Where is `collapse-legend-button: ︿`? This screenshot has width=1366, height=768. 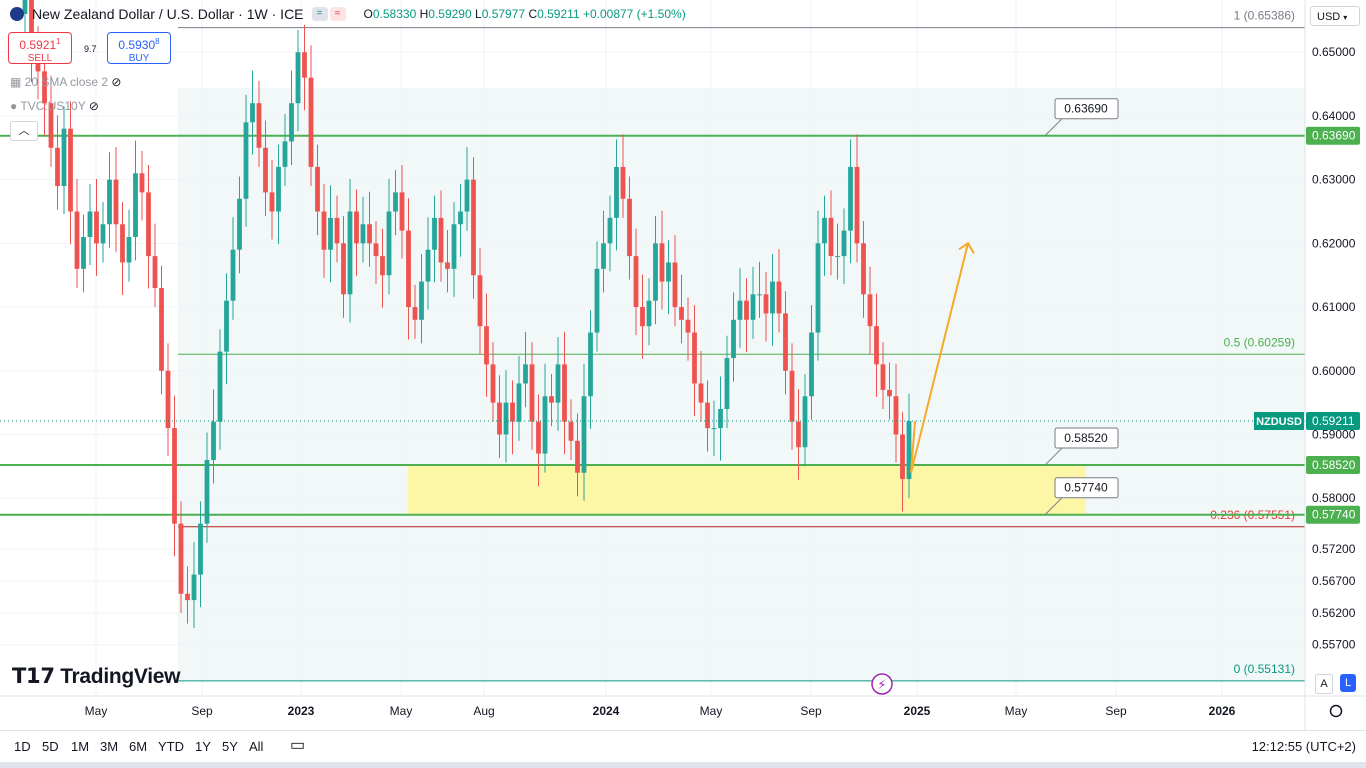
collapse-legend-button: ︿ is located at coordinates (24, 131).